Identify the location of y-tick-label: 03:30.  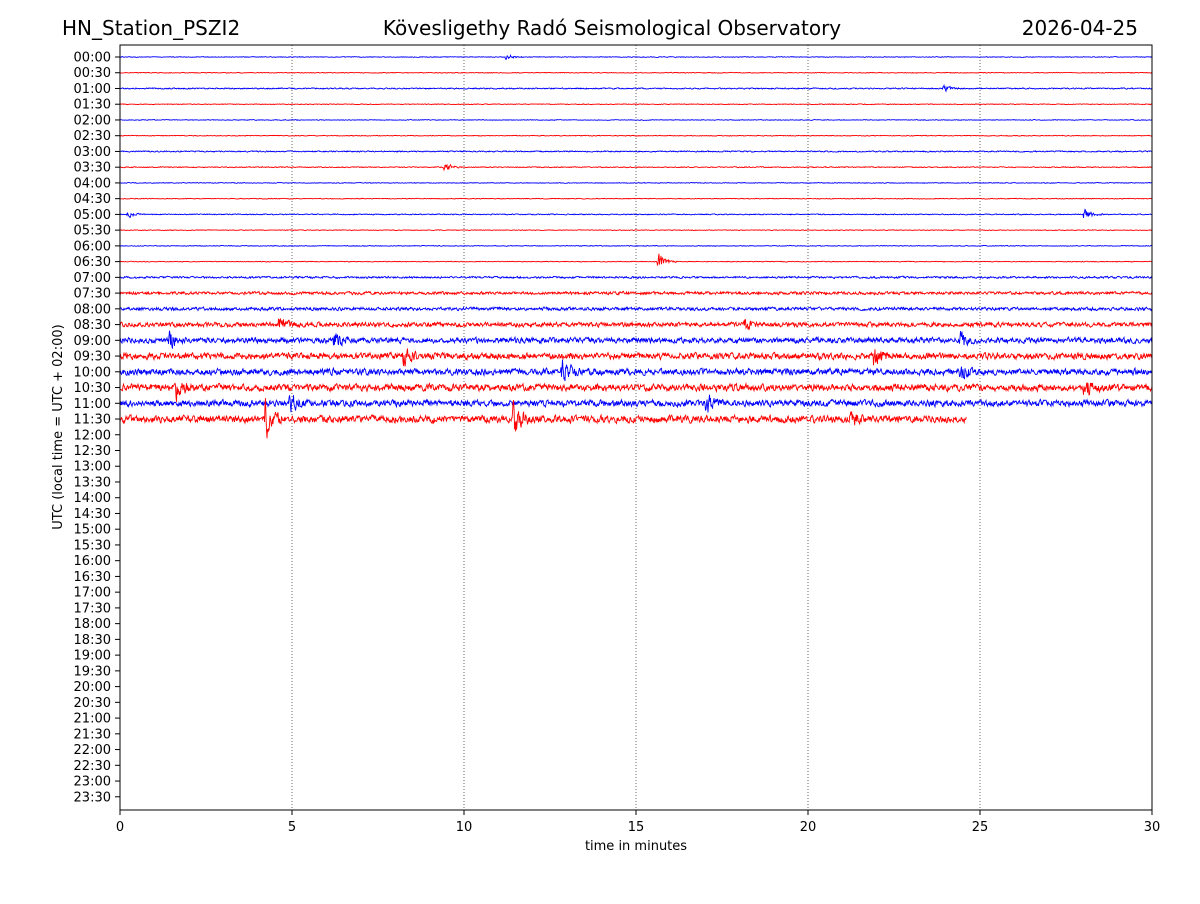
(92, 168).